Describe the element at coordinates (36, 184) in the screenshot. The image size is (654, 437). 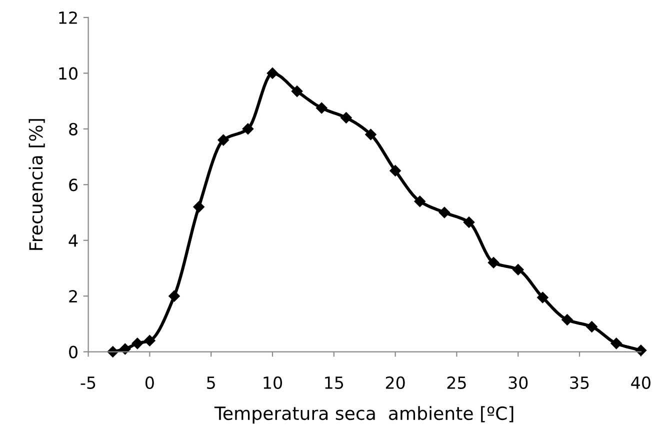
I see `y-axis-title: Frecuencia [%]` at that location.